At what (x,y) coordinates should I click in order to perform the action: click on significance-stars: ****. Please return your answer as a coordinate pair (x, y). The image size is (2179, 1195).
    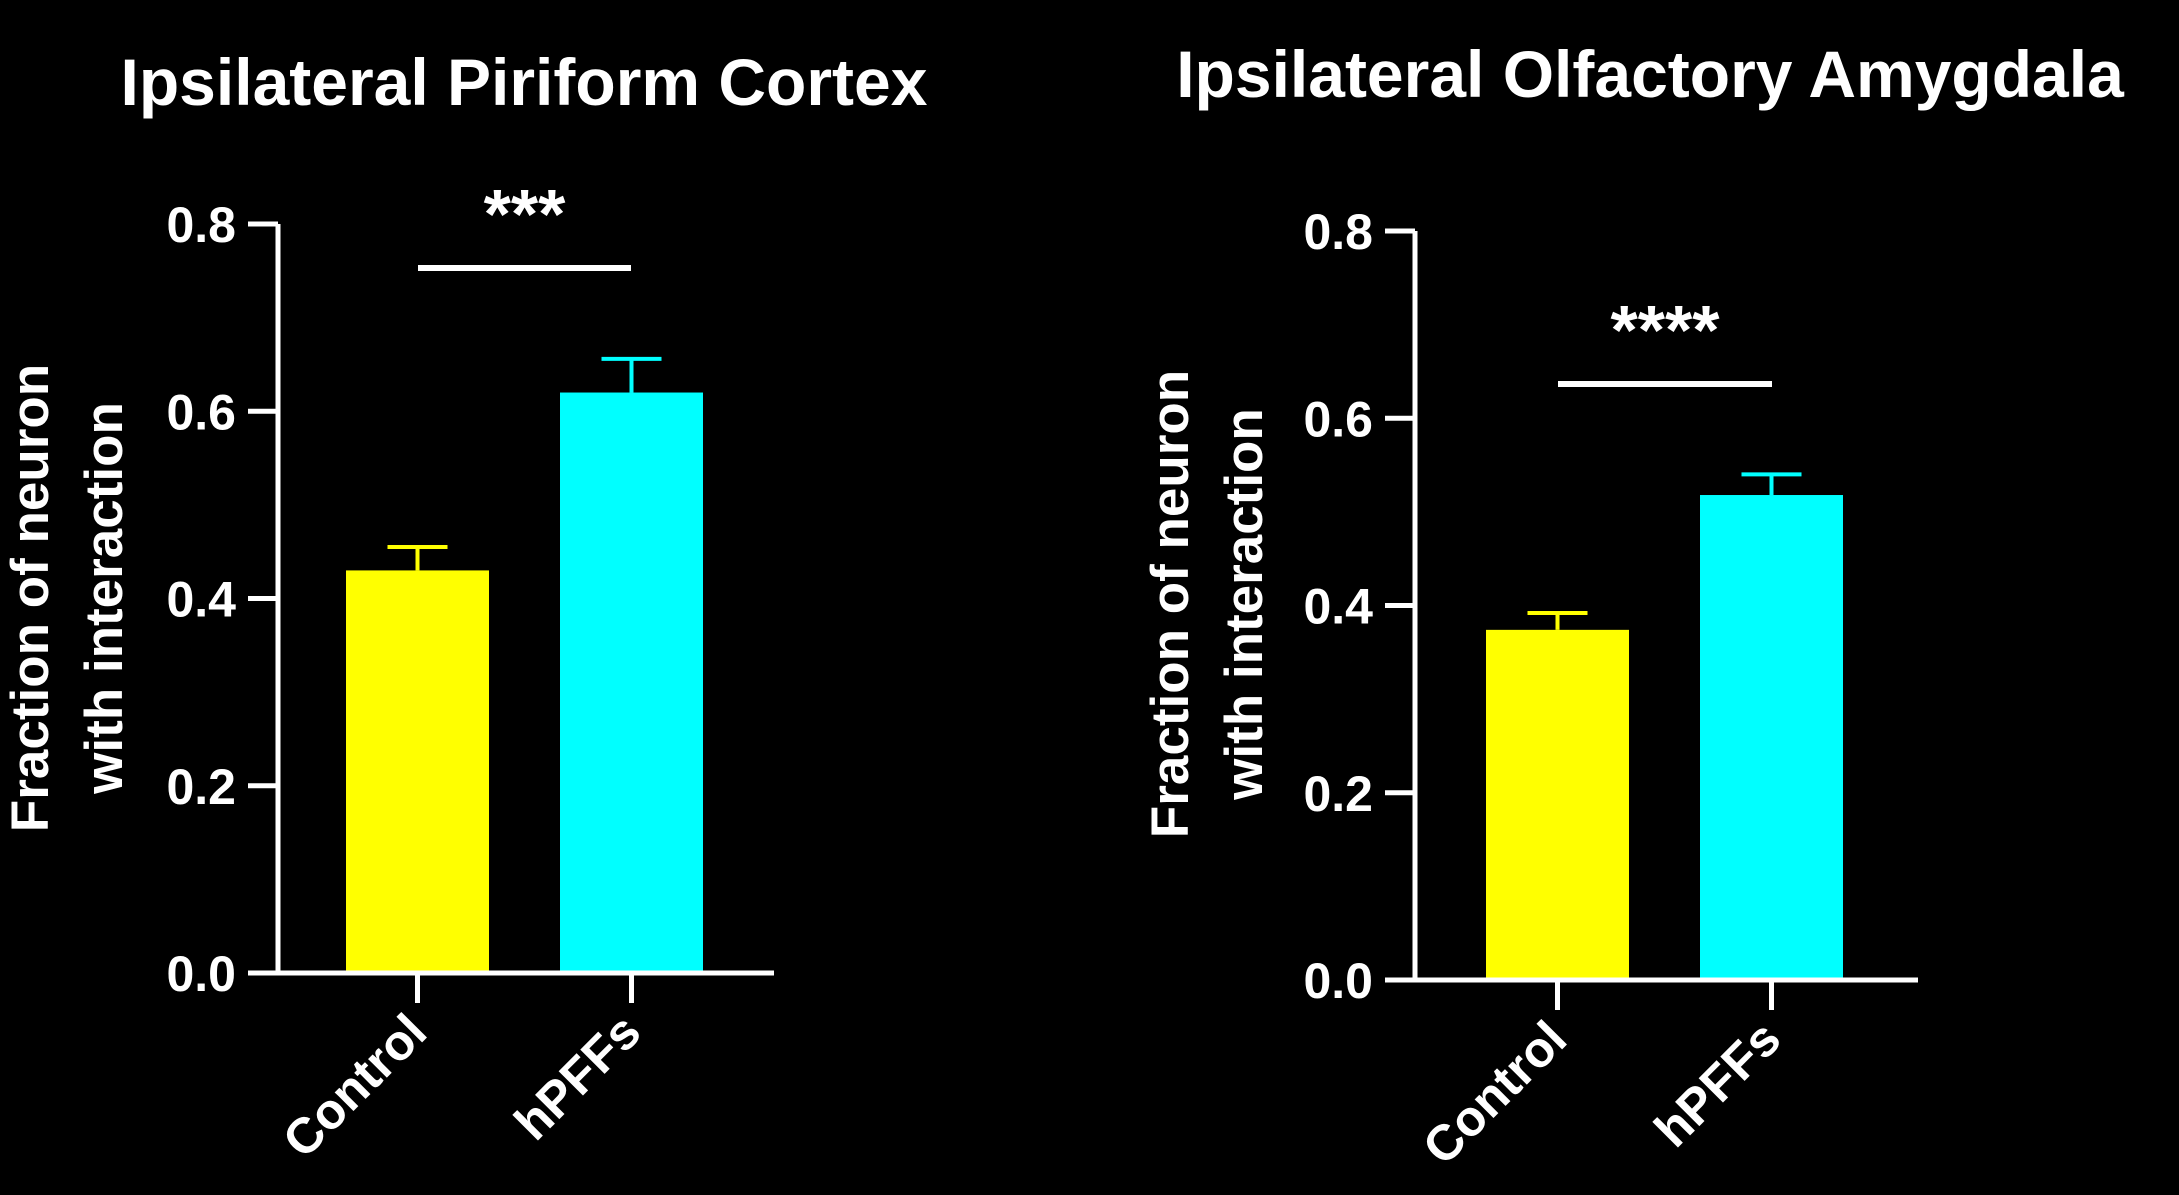
    Looking at the image, I should click on (1666, 330).